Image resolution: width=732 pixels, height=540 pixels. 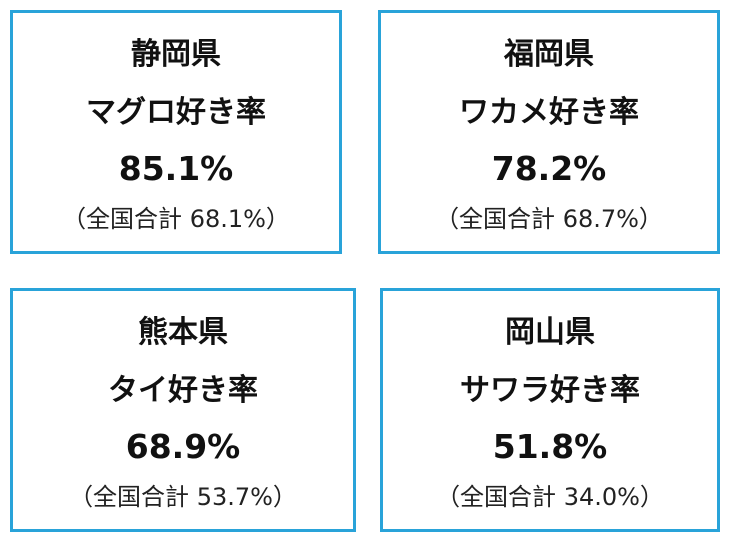 I want to click on preference-rate: 85.1%, so click(x=176, y=168).